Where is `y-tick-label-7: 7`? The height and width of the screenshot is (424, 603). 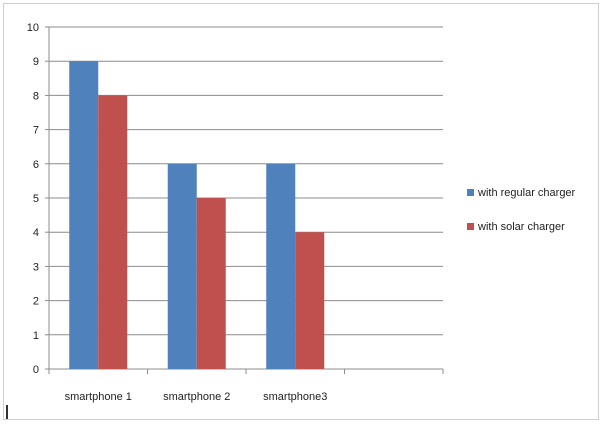
y-tick-label-7: 7 is located at coordinates (36, 131).